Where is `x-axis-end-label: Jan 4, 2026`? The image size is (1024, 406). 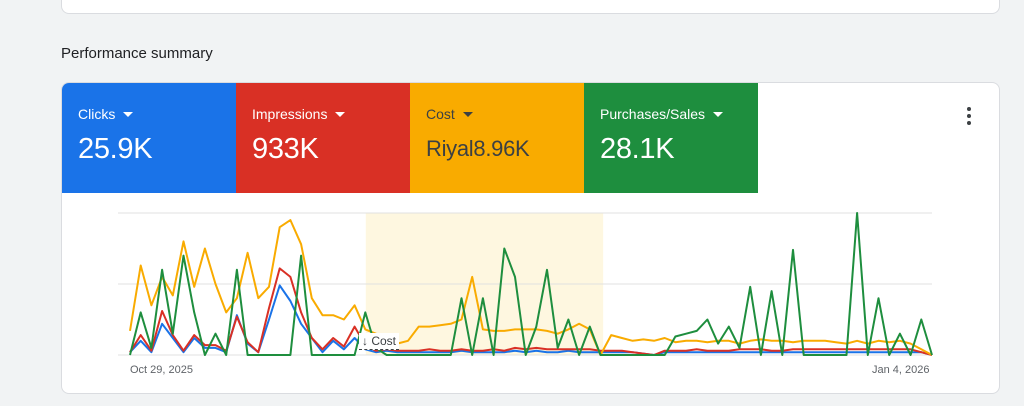 x-axis-end-label: Jan 4, 2026 is located at coordinates (901, 370).